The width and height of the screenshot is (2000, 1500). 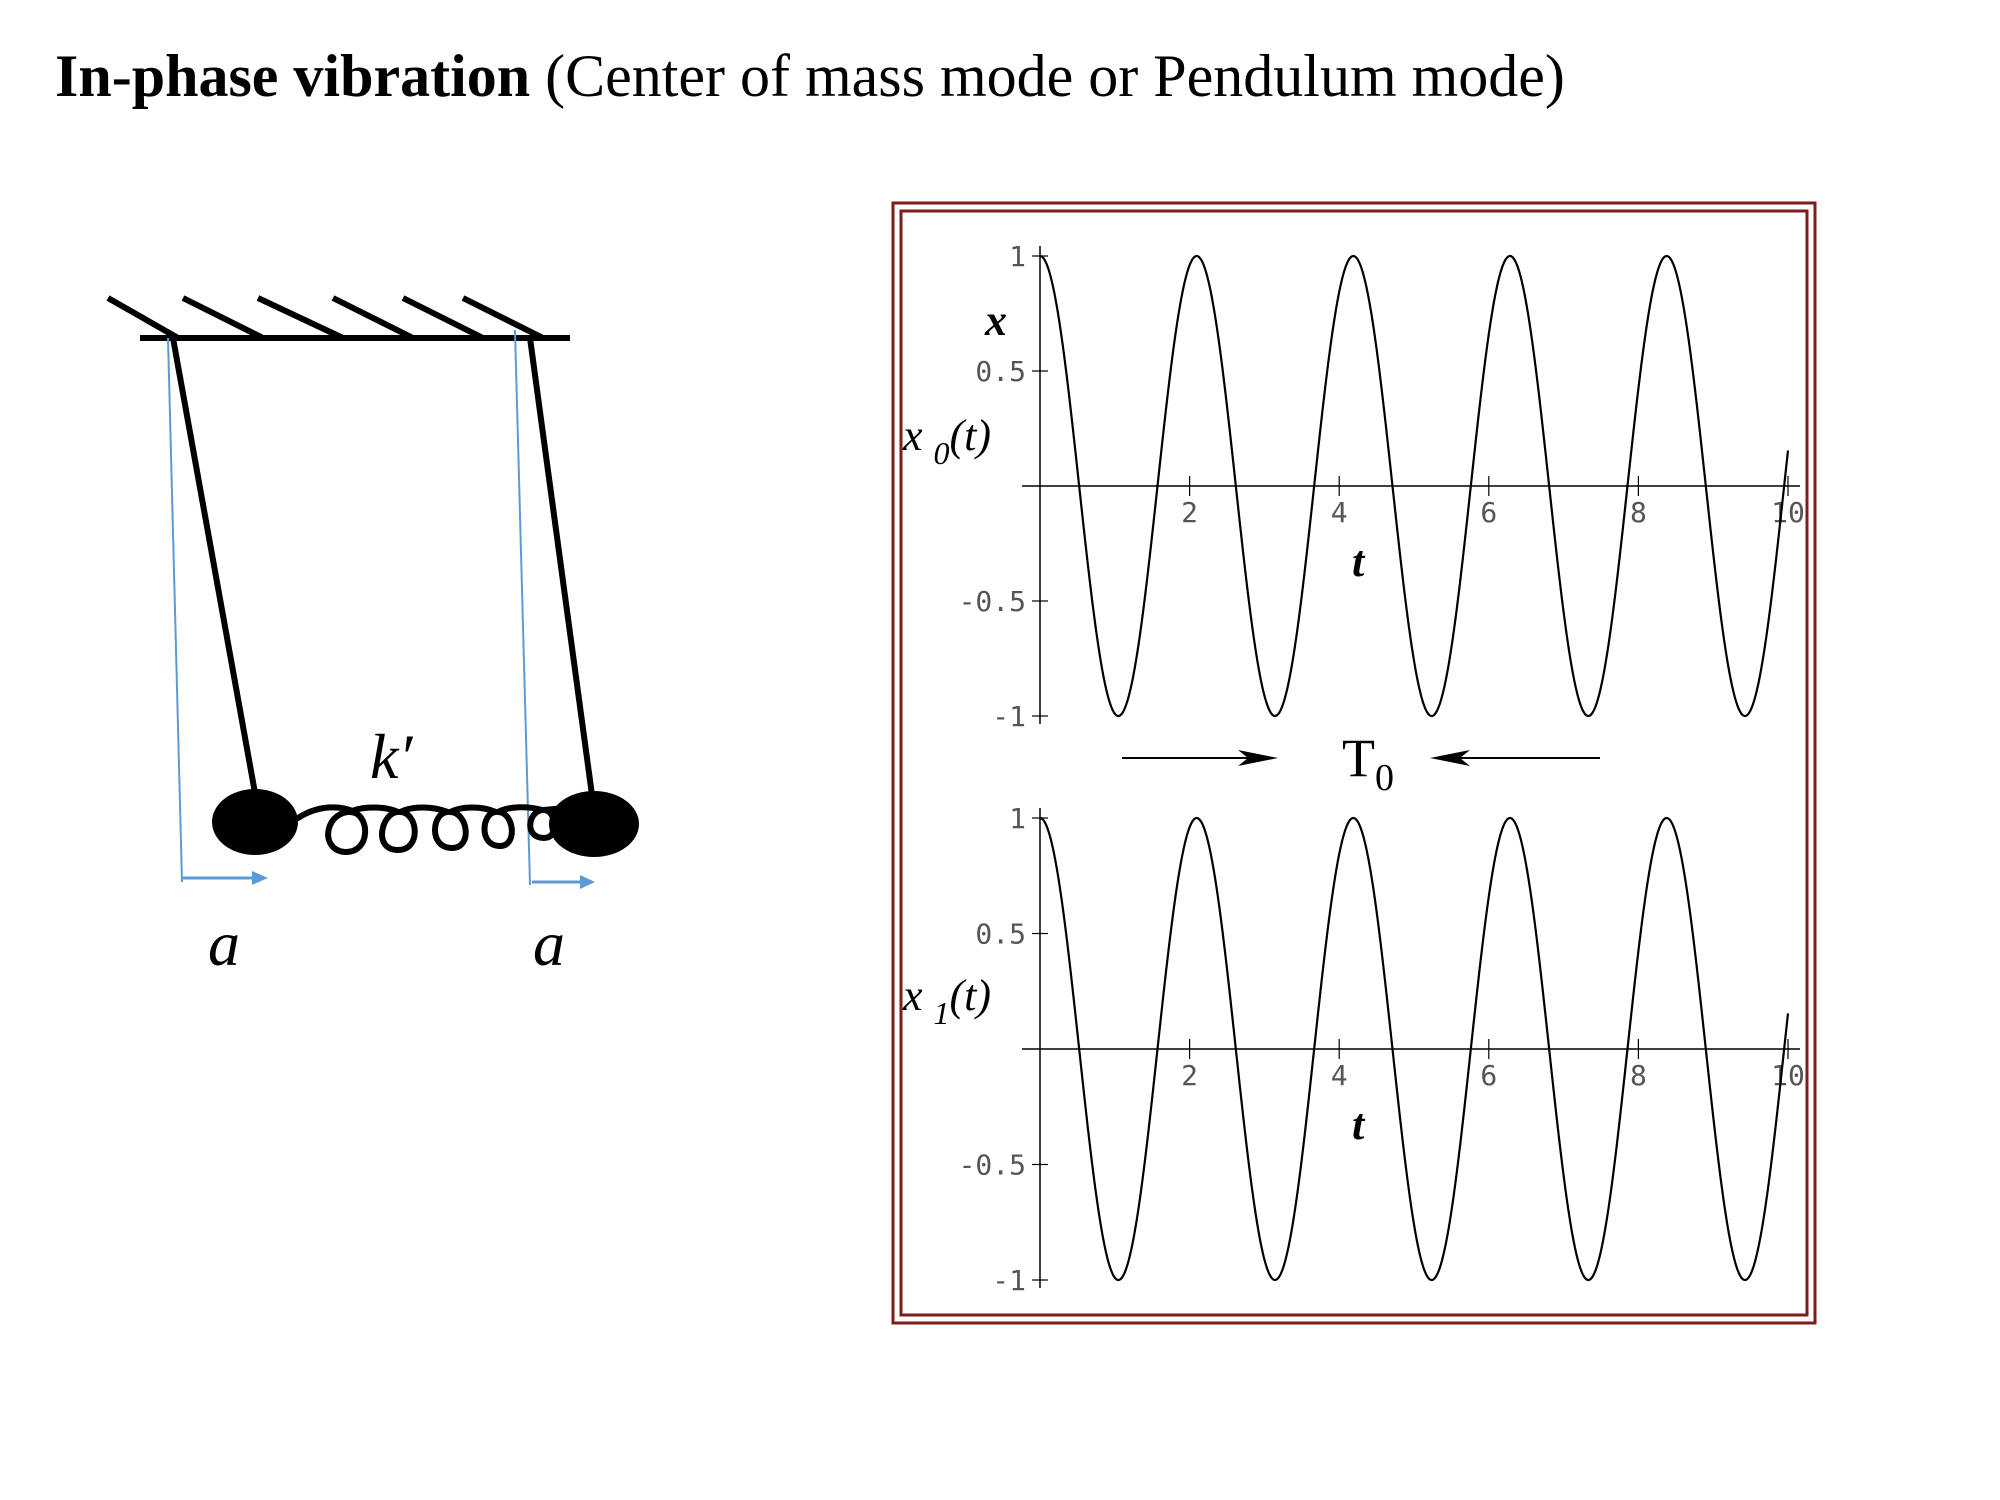 I want to click on right-pendulum-string, so click(x=561, y=566).